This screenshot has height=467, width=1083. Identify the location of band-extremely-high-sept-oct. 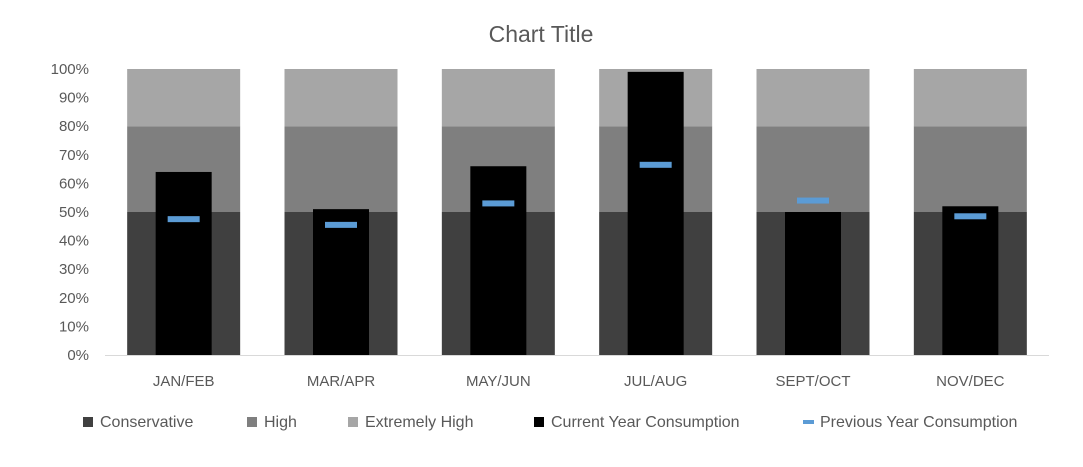
(813, 98).